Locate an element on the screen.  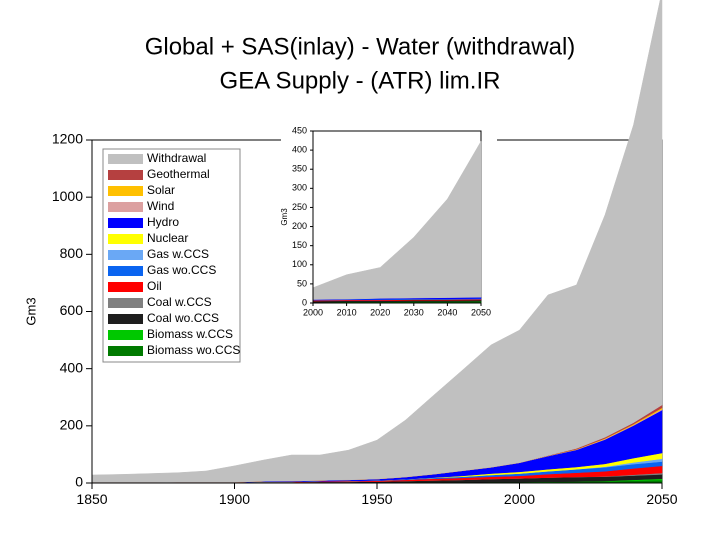
legend-label: Biomass wo.CCS is located at coordinates (193, 350).